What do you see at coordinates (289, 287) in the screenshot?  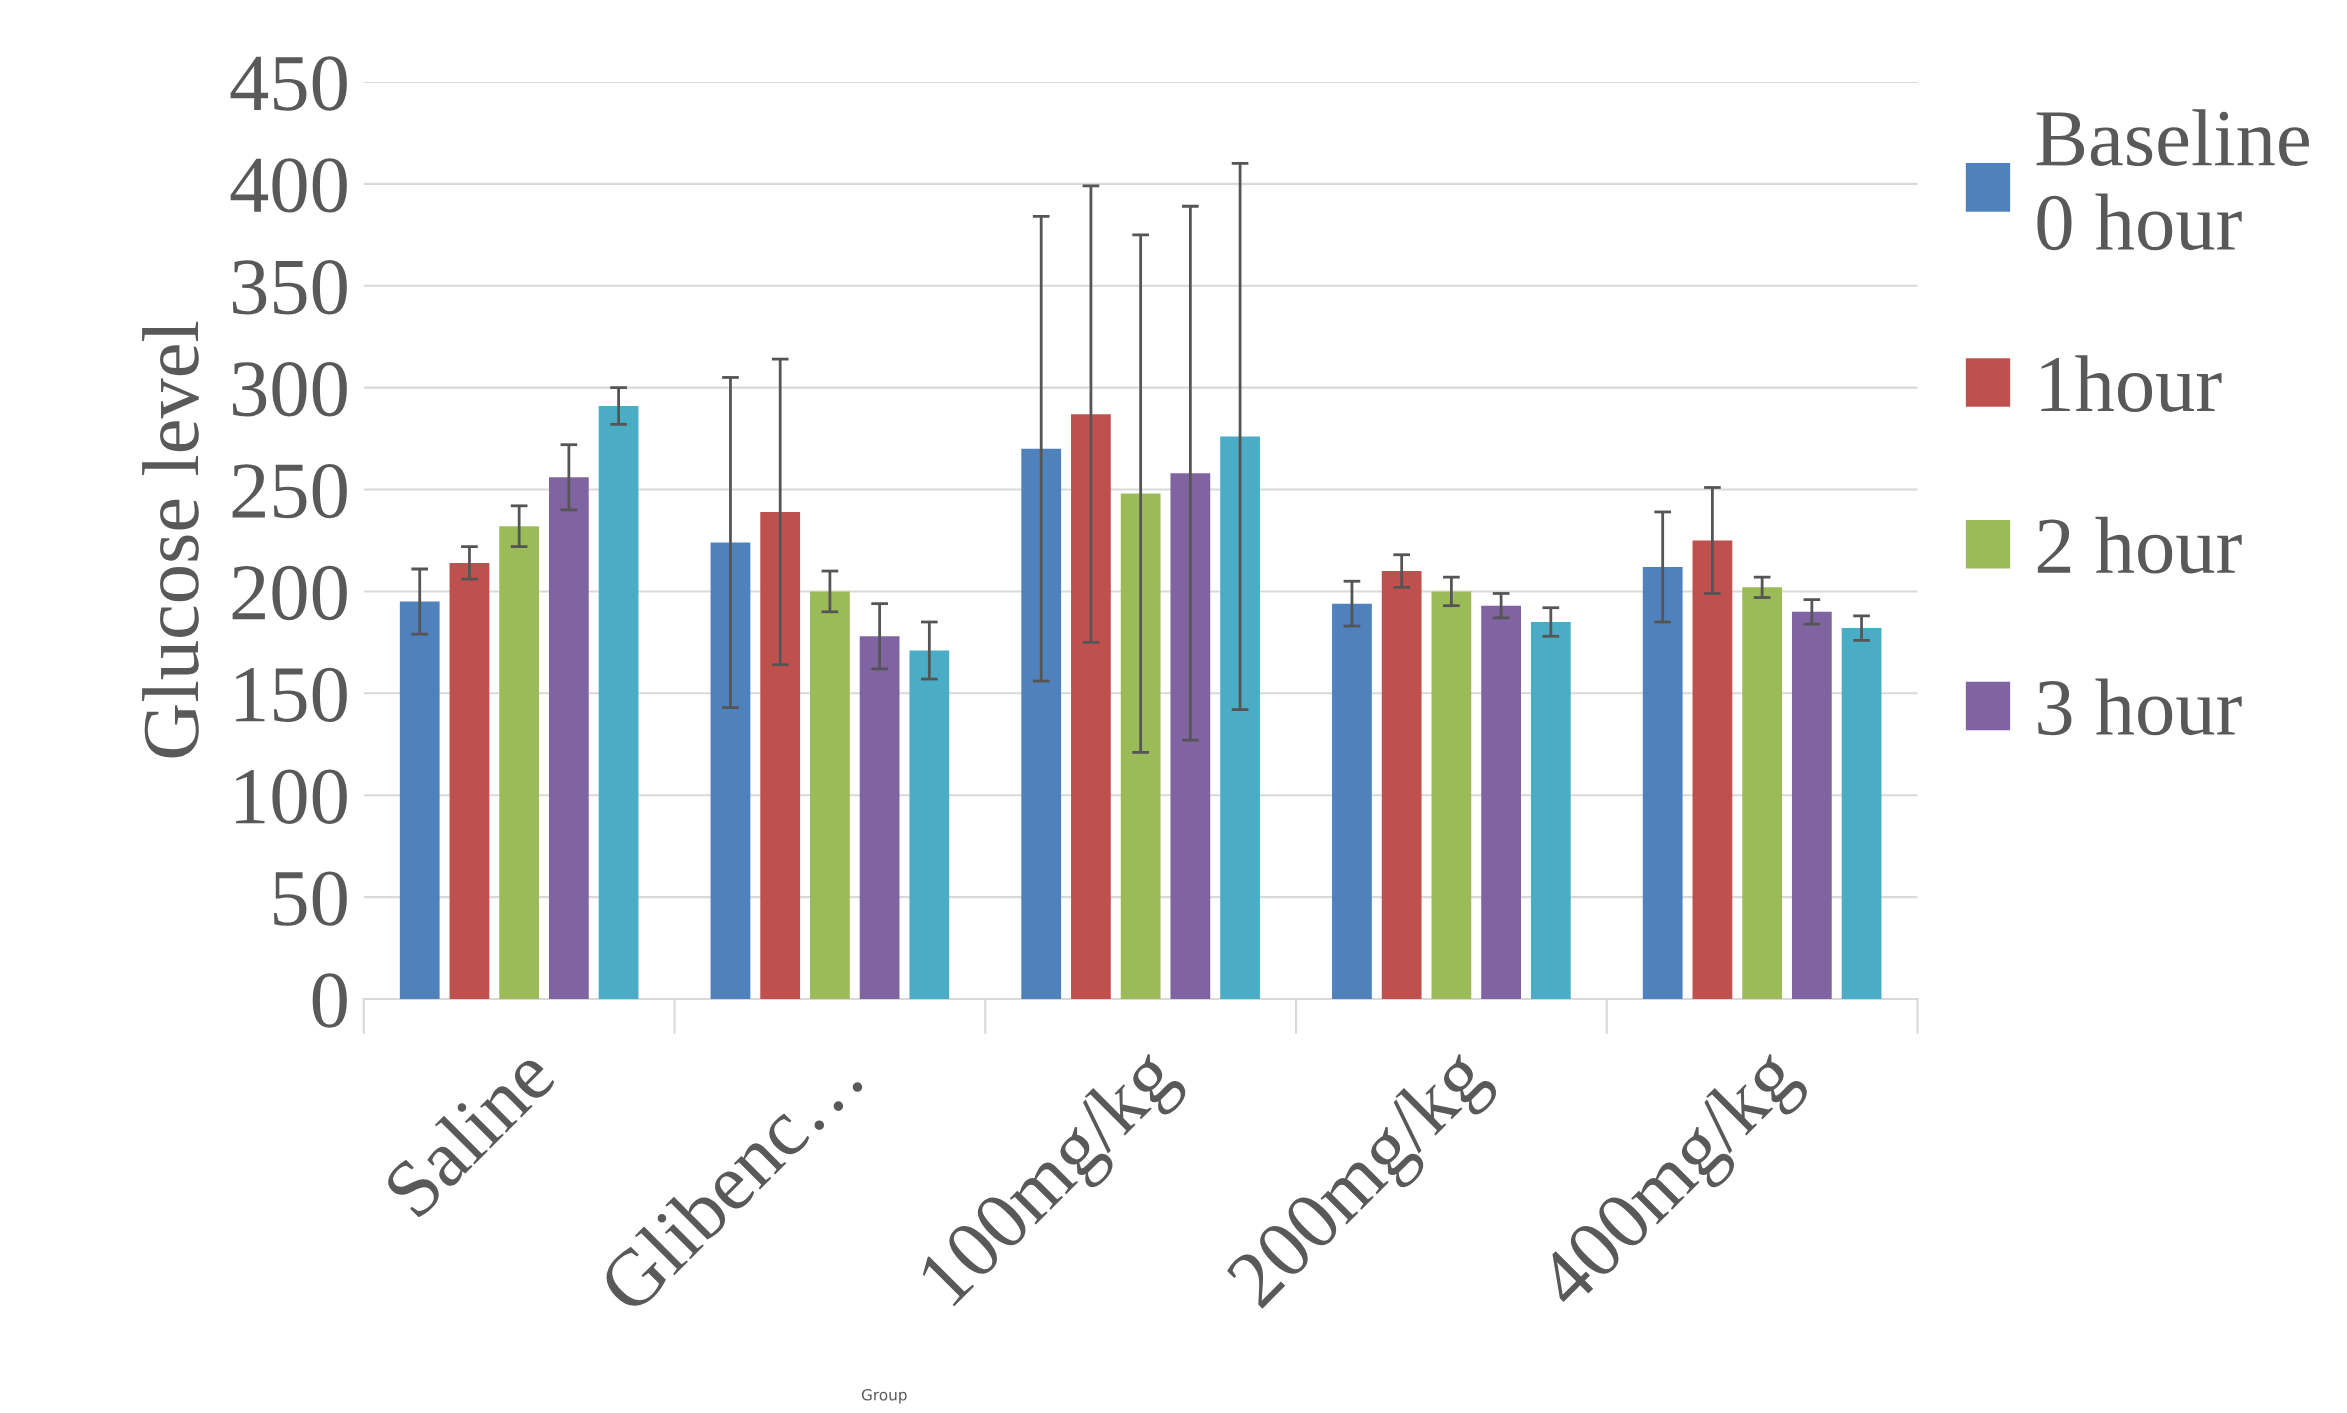 I see `y-tick-label: 350` at bounding box center [289, 287].